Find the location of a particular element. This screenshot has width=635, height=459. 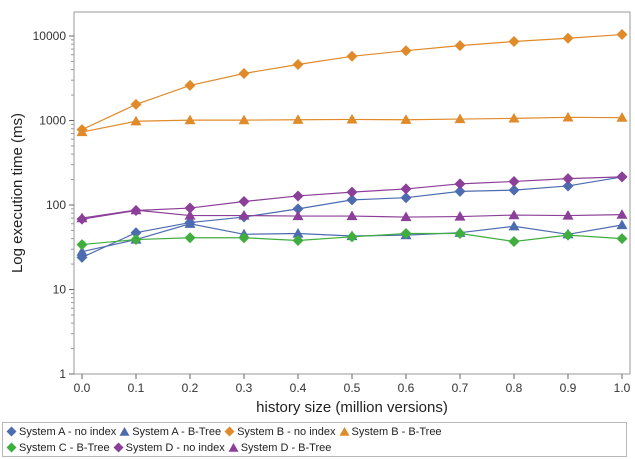

legend-label: System C - B-Tree is located at coordinates (64, 448).